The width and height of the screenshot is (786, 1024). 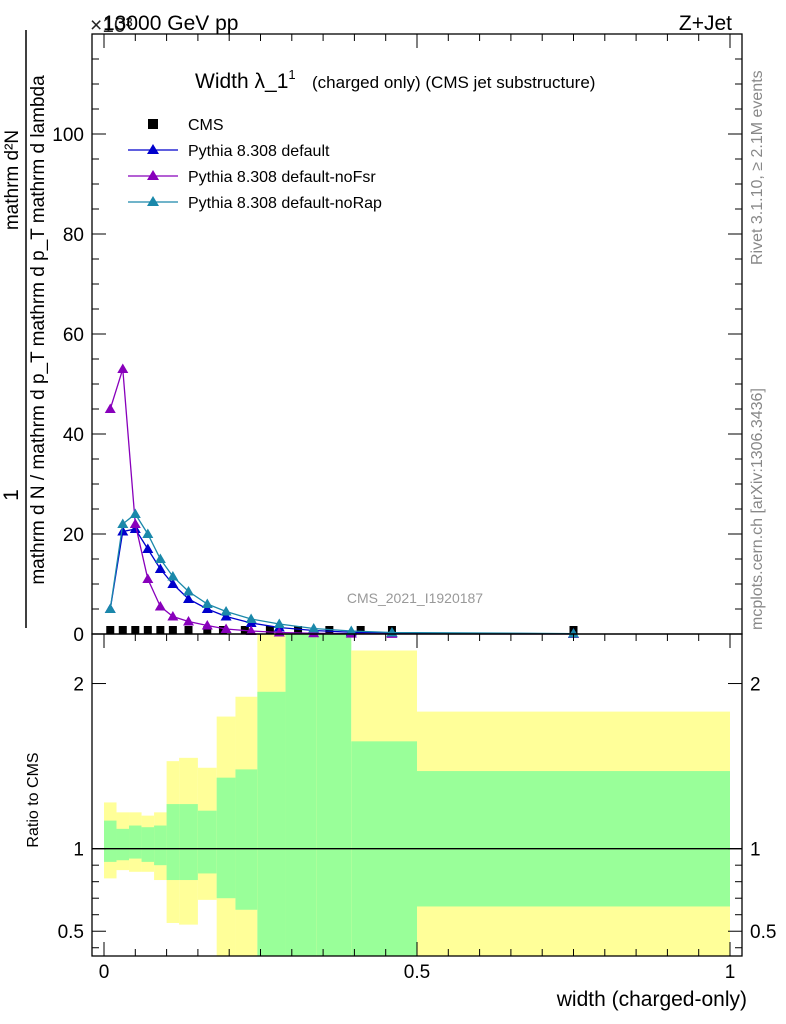 What do you see at coordinates (705, 23) in the screenshot?
I see `process-label: Z+Jet` at bounding box center [705, 23].